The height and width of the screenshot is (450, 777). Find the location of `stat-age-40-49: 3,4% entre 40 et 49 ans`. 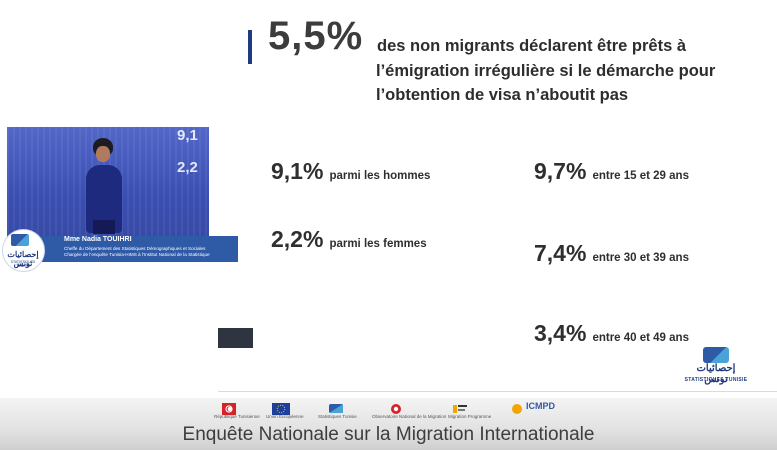

stat-age-40-49: 3,4% entre 40 et 49 ans is located at coordinates (611, 333).